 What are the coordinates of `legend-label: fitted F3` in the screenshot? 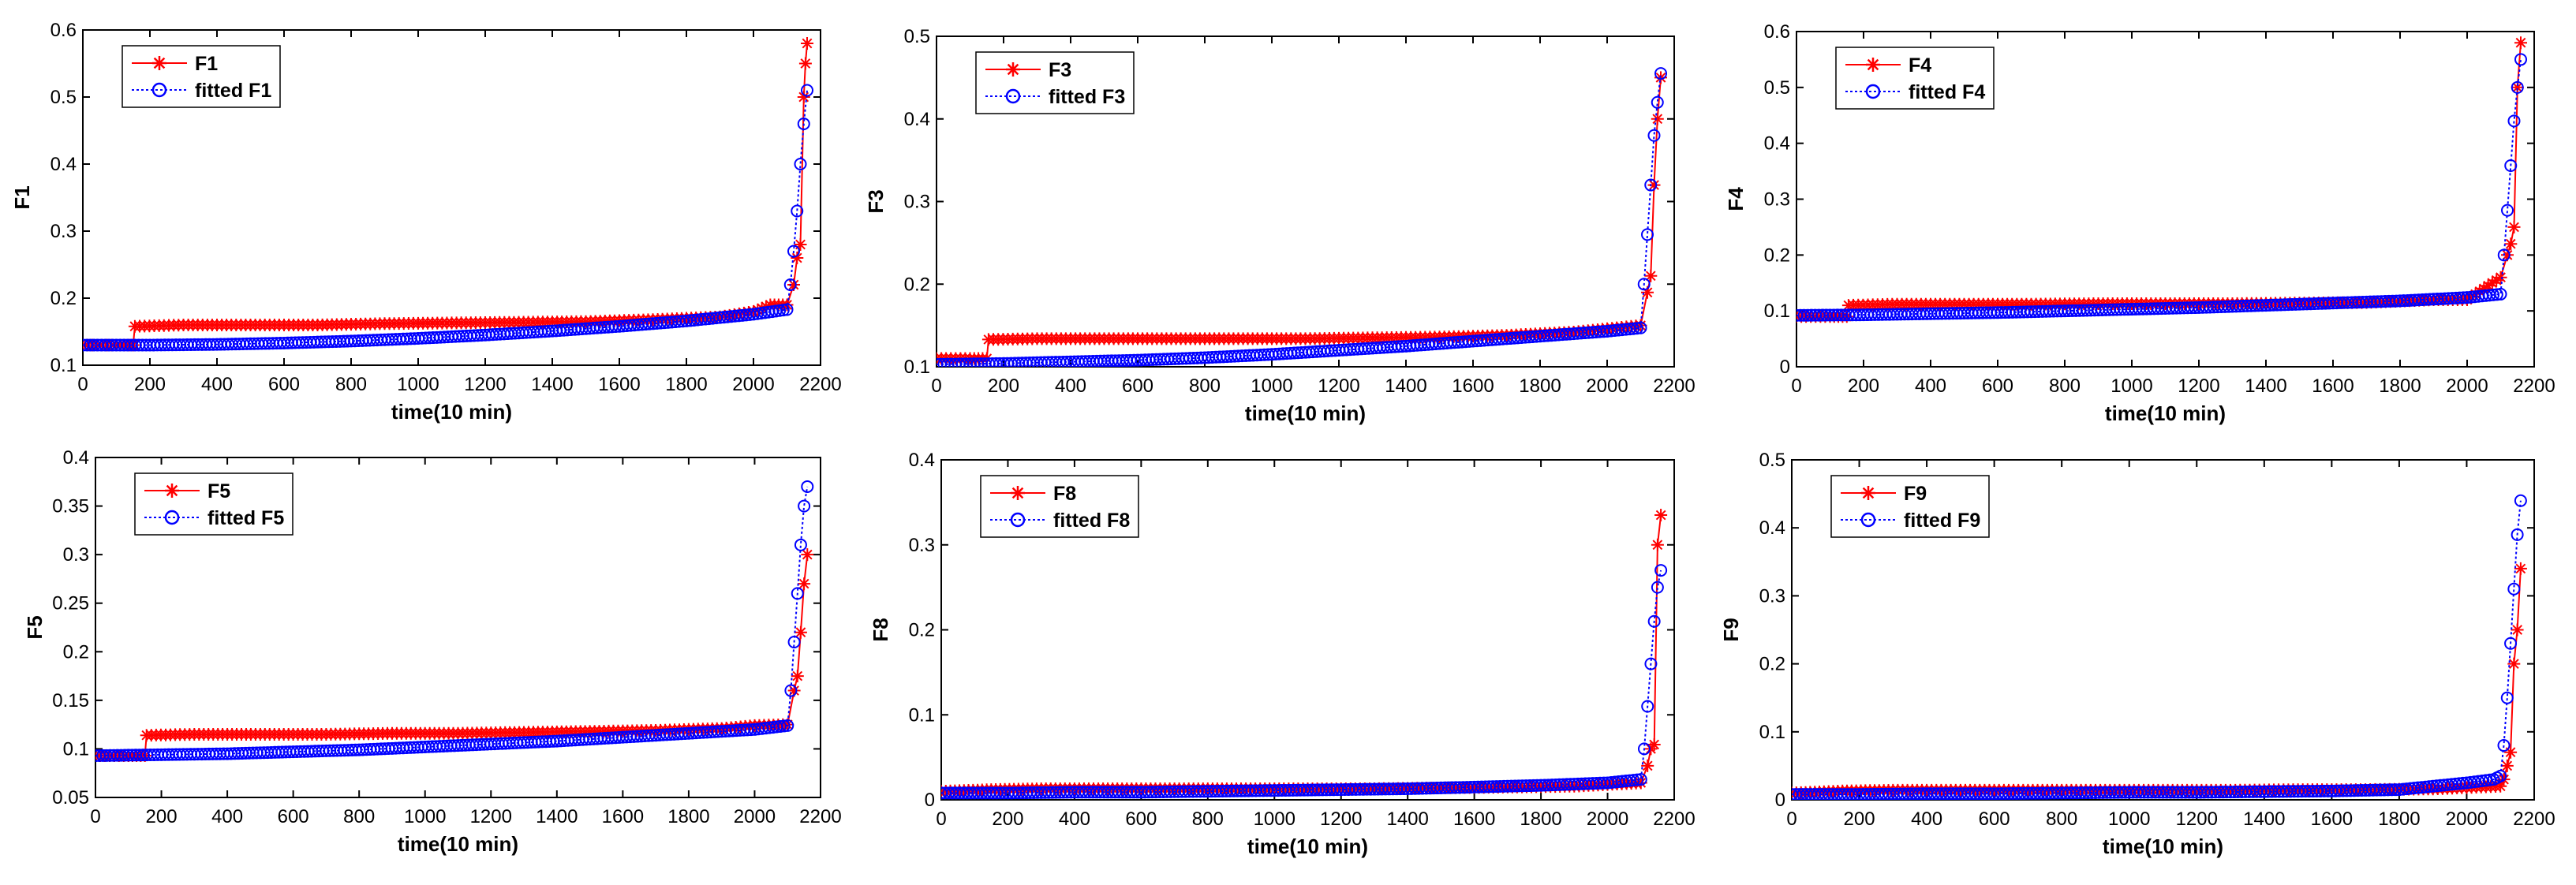 It's located at (1087, 97).